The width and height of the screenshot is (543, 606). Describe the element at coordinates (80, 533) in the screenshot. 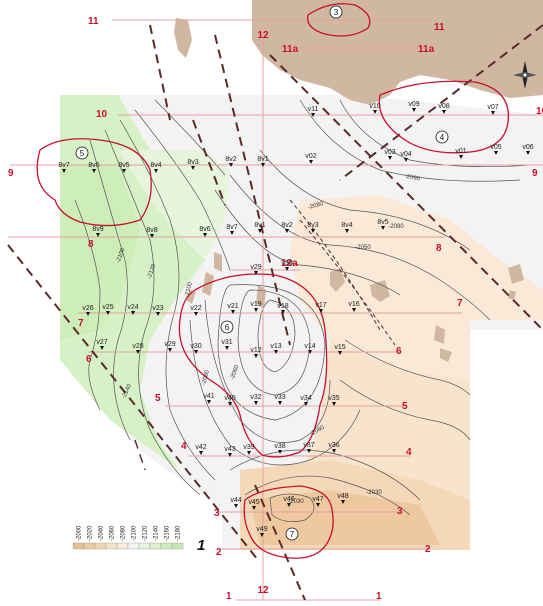

I see `legend-label: -2000` at that location.